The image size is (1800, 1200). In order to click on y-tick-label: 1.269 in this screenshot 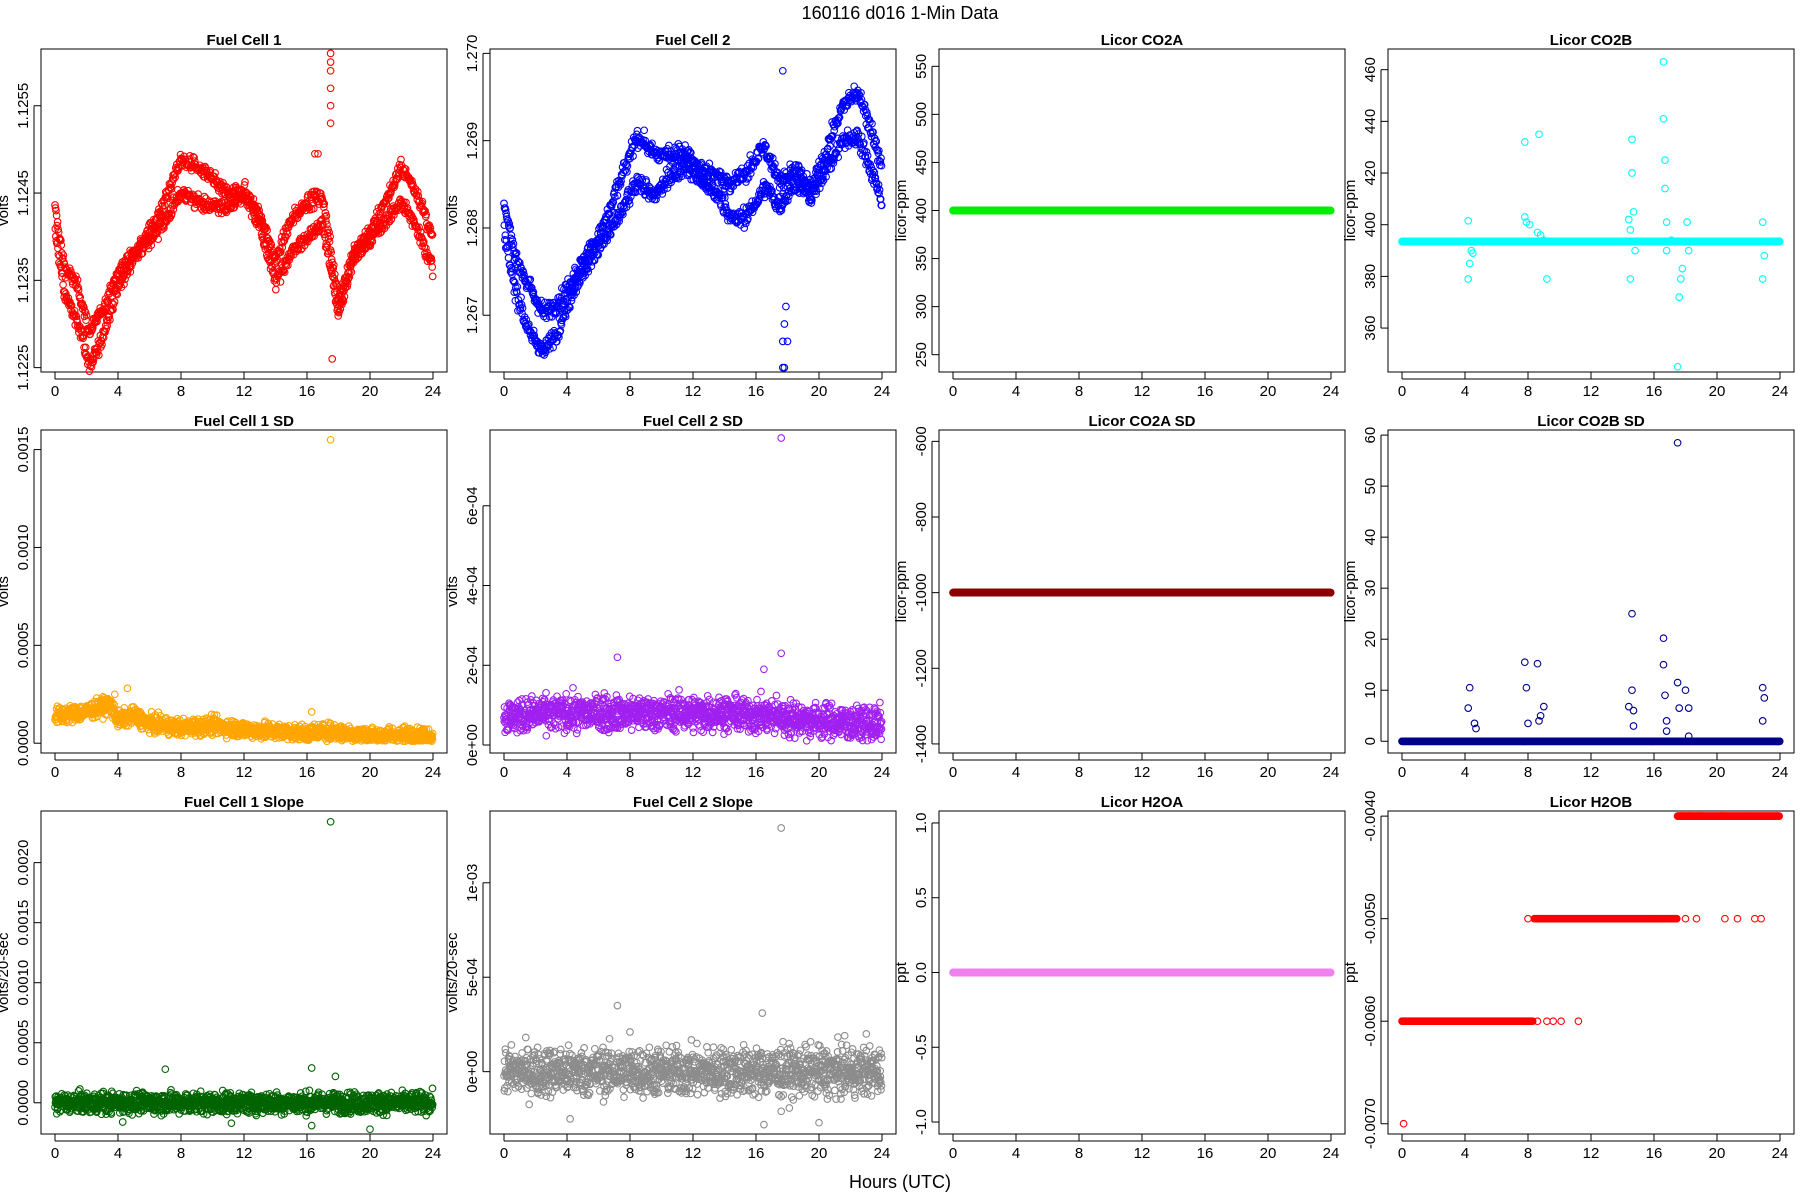, I will do `click(472, 141)`.